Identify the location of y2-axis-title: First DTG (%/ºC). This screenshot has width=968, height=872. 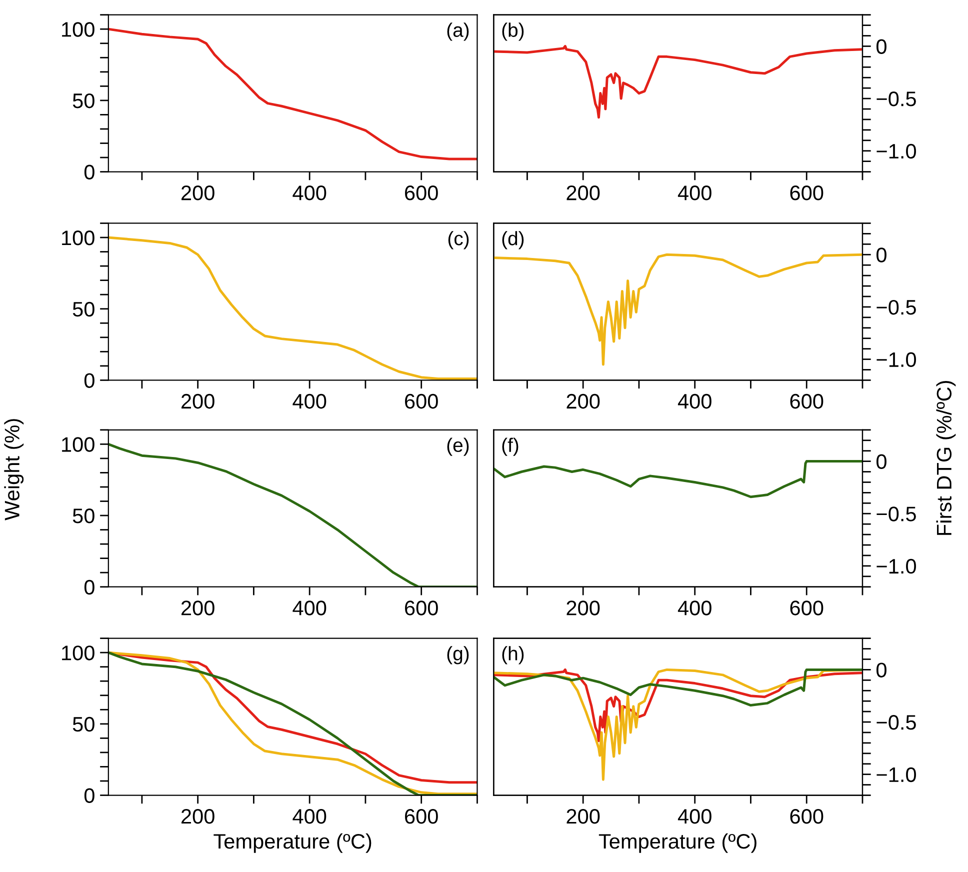
(946, 457).